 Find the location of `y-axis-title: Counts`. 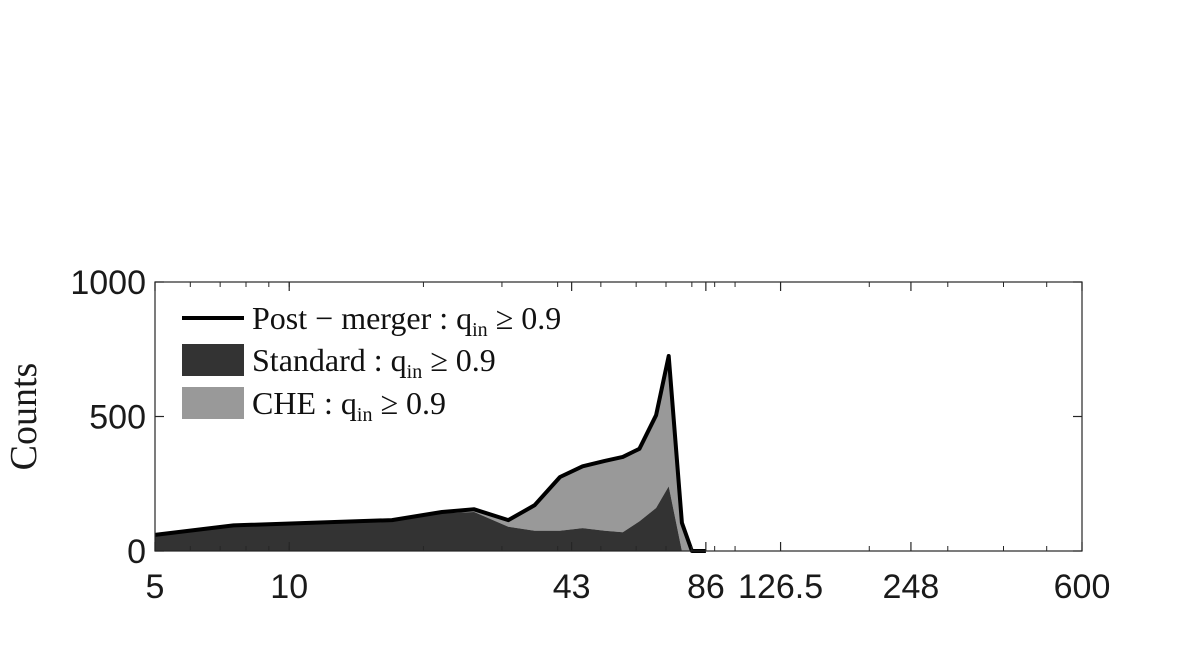

y-axis-title: Counts is located at coordinates (24, 417).